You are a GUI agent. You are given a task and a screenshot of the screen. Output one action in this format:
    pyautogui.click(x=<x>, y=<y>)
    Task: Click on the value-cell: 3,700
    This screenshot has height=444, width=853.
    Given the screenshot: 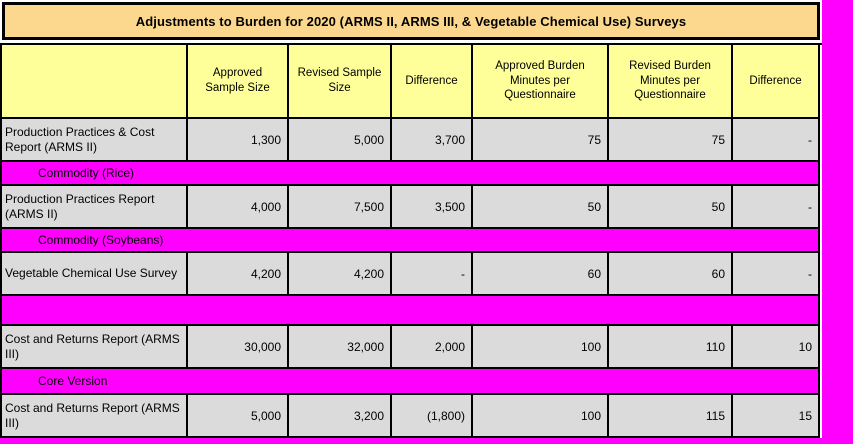 What is the action you would take?
    pyautogui.click(x=432, y=140)
    